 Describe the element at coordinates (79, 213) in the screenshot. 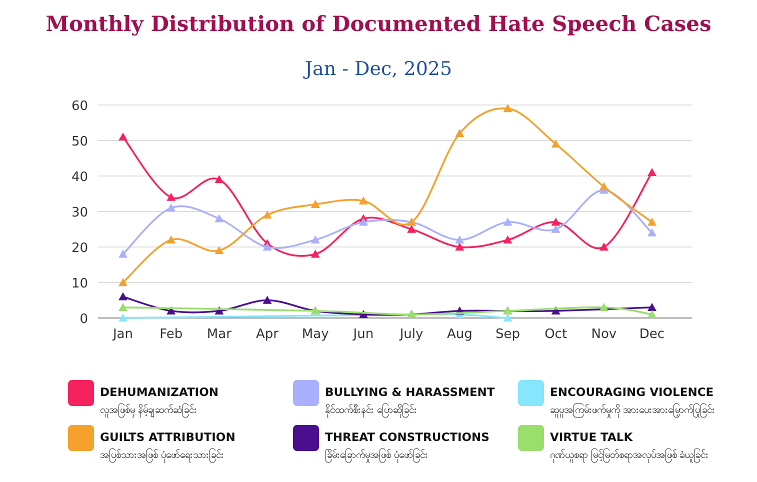

I see `y-tick-label: 30` at that location.